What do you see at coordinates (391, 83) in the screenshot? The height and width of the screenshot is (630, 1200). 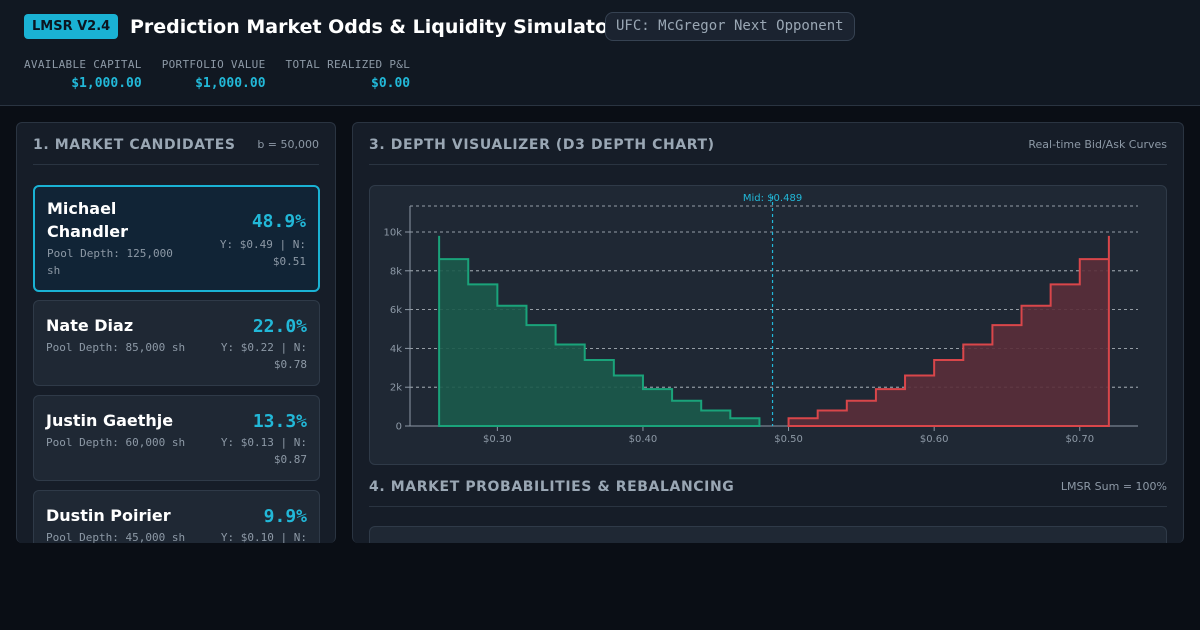 I see `stat-value: $0.00` at bounding box center [391, 83].